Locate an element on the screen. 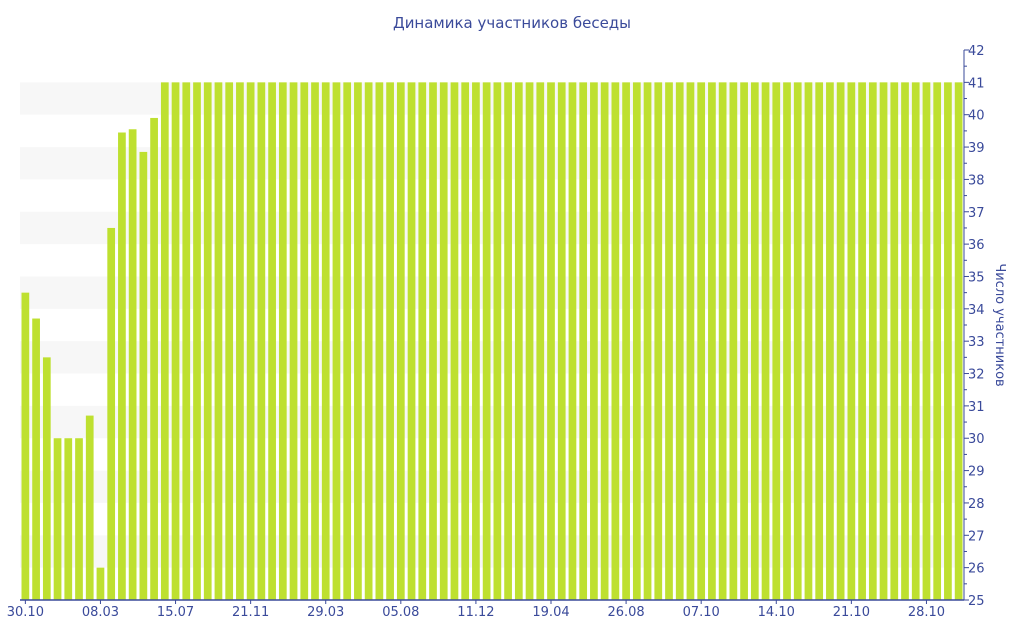 The height and width of the screenshot is (644, 1024). y-tick-label: 40 is located at coordinates (976, 116).